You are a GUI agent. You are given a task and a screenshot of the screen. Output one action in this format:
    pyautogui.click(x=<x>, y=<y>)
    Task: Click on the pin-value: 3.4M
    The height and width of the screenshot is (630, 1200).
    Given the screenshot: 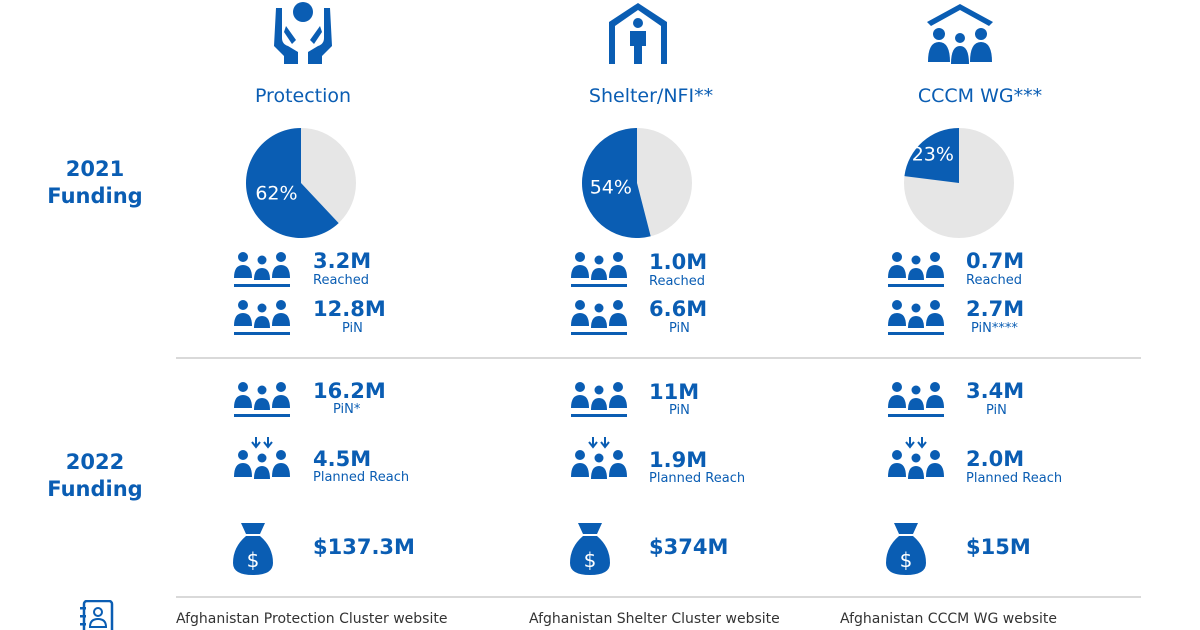 What is the action you would take?
    pyautogui.click(x=995, y=391)
    